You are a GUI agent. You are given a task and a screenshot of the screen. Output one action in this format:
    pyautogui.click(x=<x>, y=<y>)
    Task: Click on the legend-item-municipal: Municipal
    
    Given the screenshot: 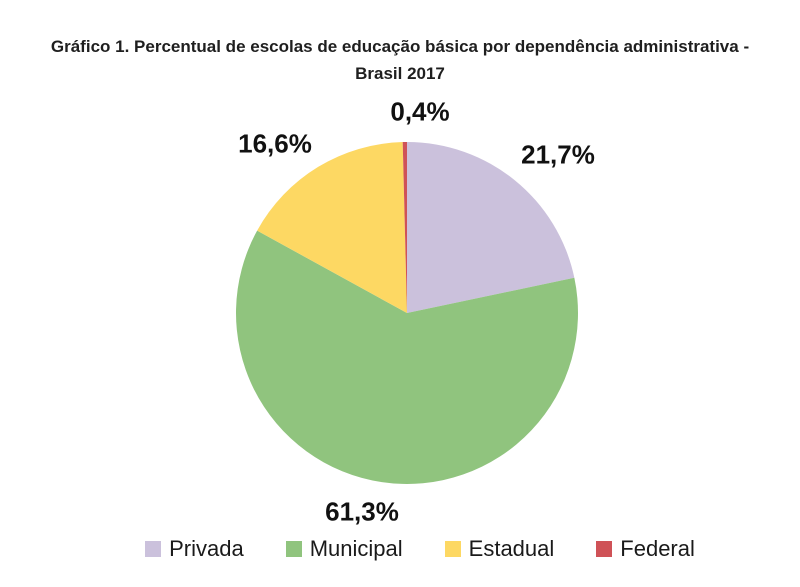 What is the action you would take?
    pyautogui.click(x=344, y=548)
    